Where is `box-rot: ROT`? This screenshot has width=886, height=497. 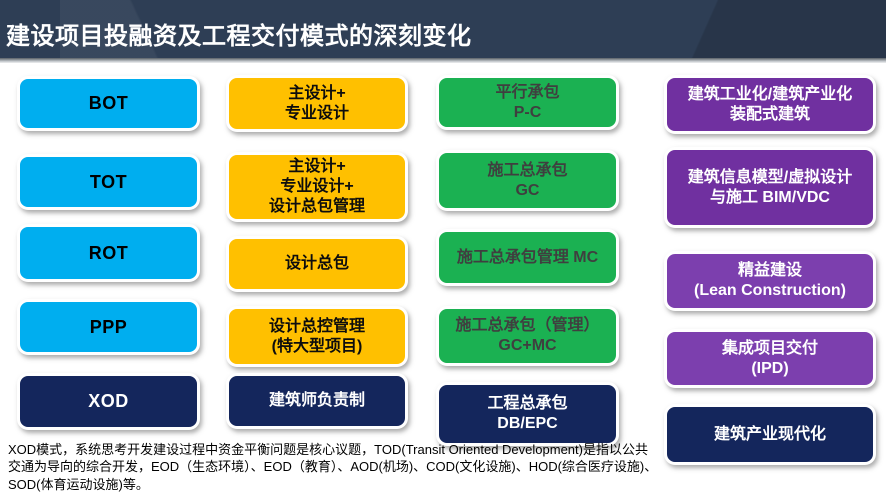
box-rot: ROT is located at coordinates (108, 253).